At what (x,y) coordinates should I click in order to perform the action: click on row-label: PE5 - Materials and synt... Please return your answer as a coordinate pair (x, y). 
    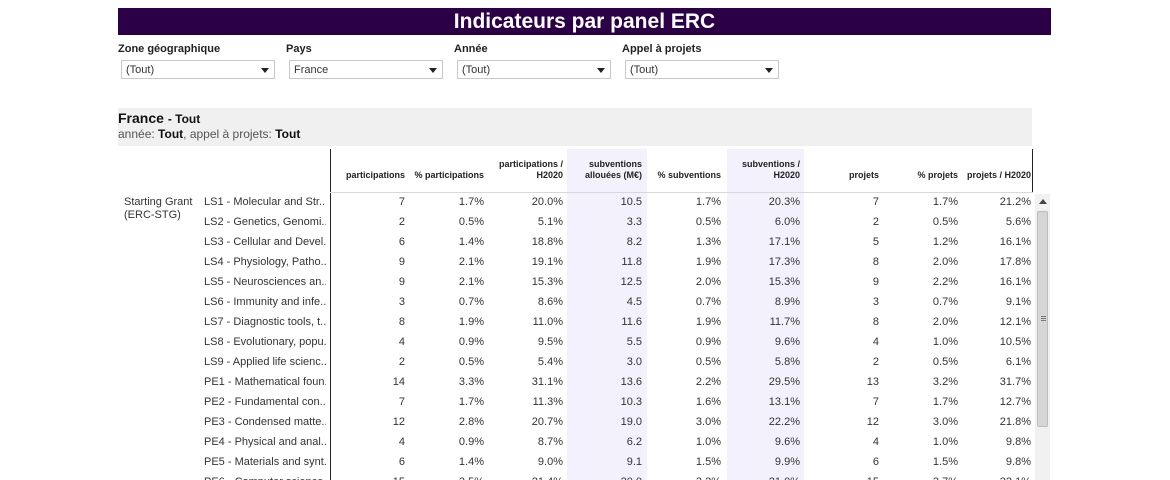
    Looking at the image, I should click on (265, 462).